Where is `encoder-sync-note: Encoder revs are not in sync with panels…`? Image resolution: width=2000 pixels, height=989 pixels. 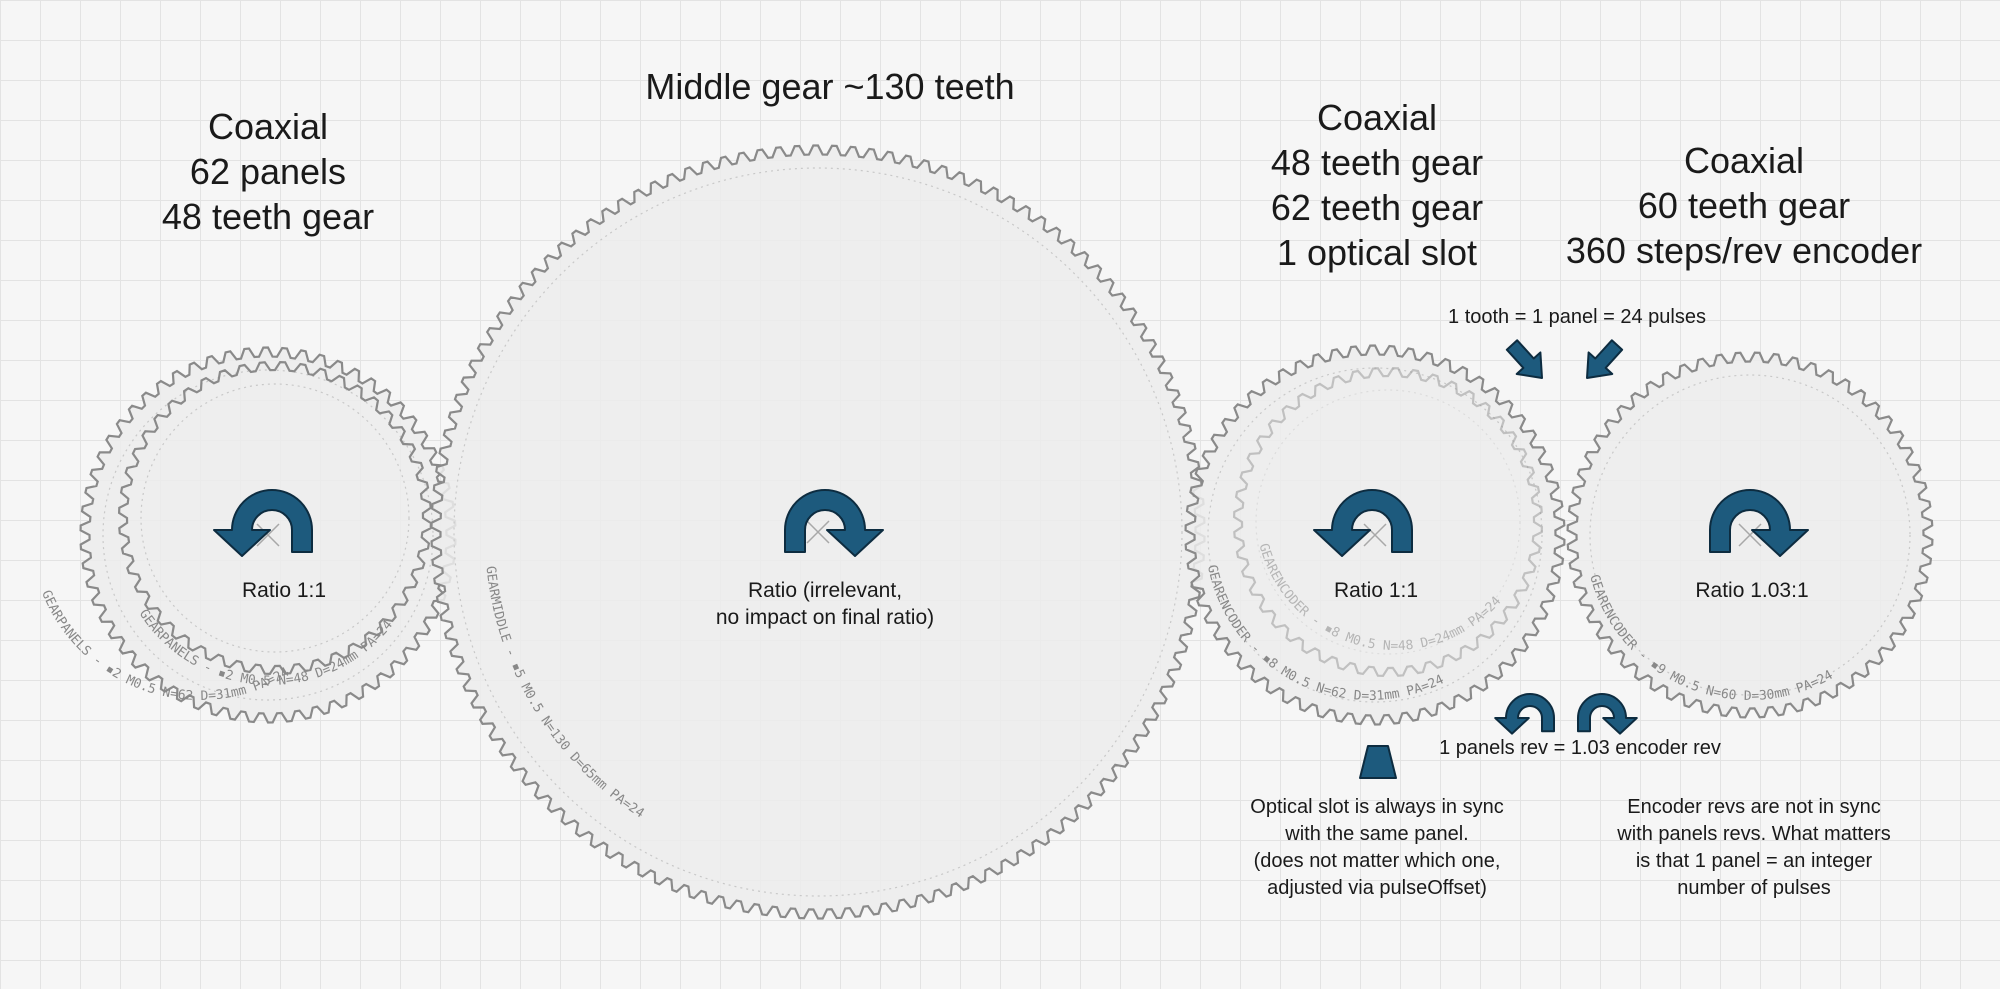 encoder-sync-note: Encoder revs are not in sync with panels… is located at coordinates (1754, 847).